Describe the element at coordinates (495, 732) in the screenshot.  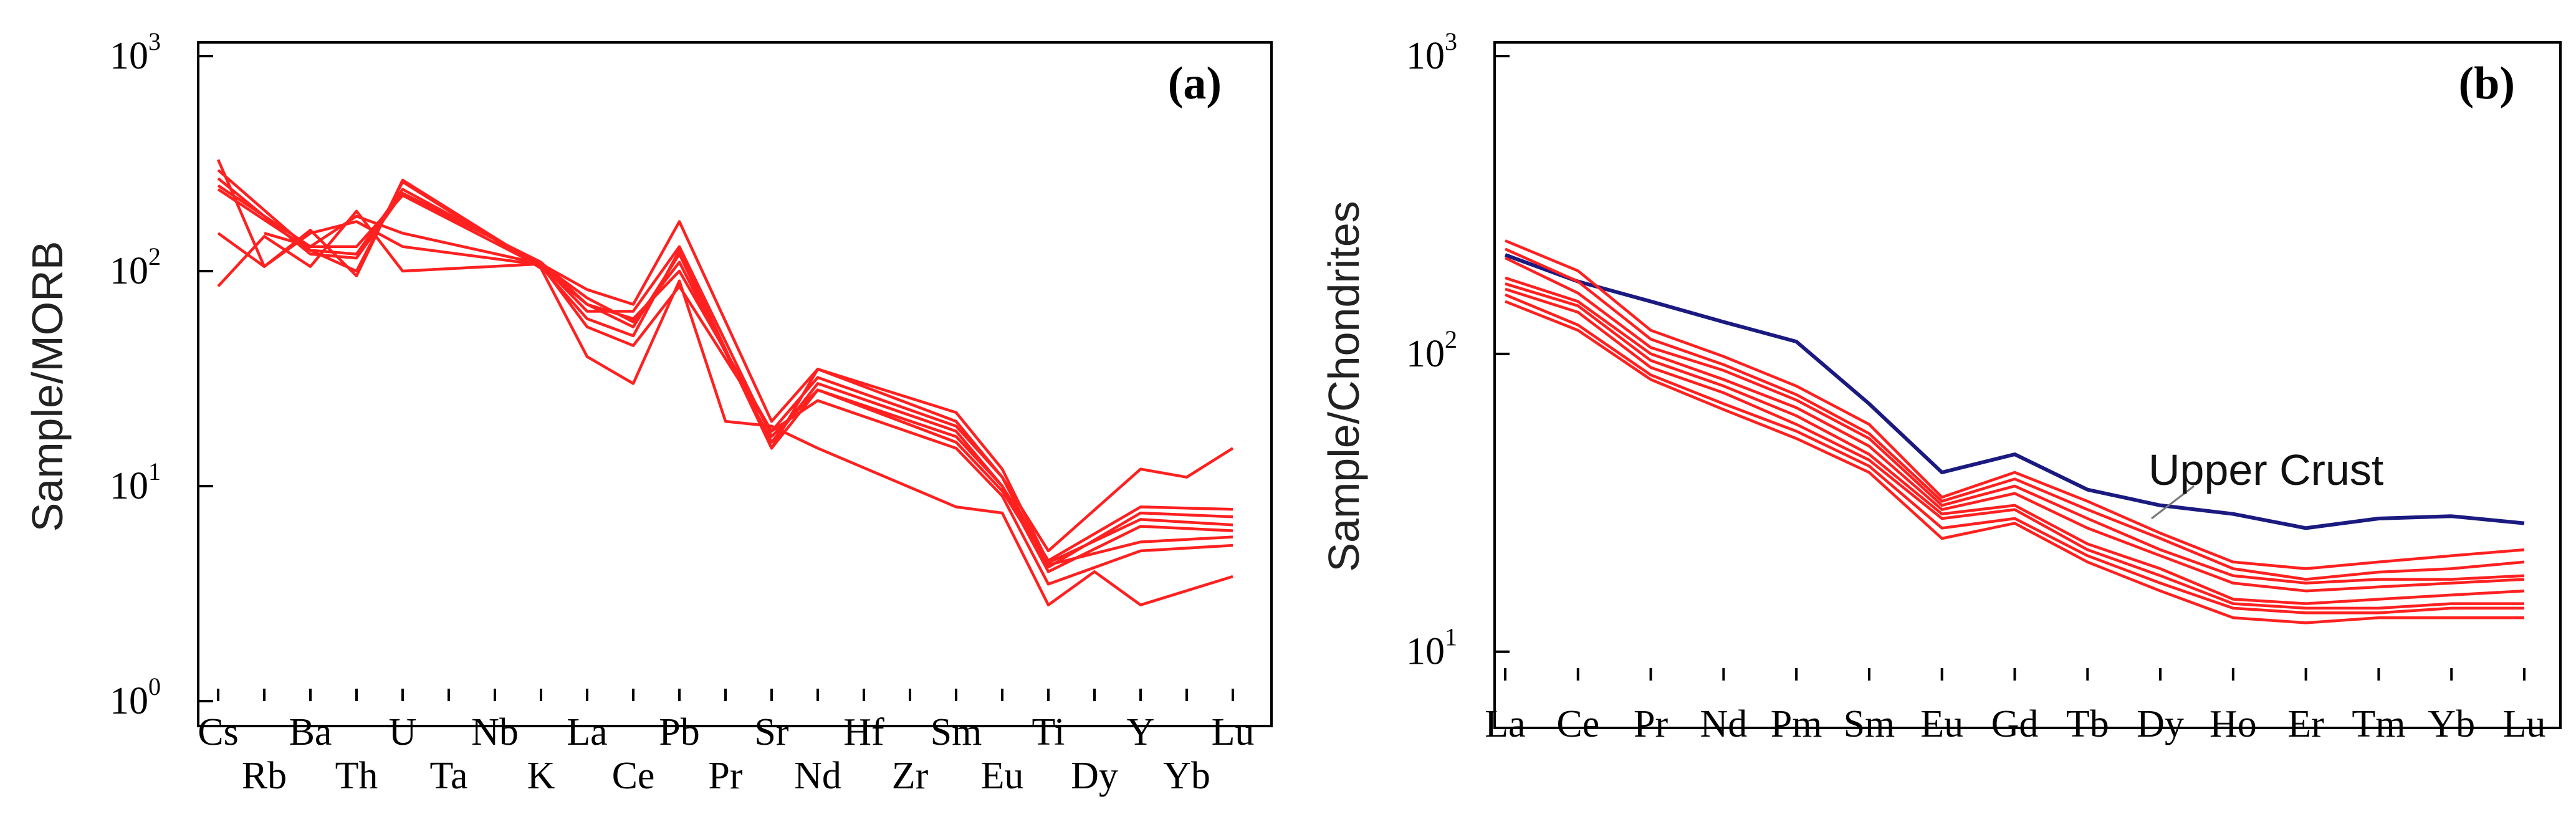
I see `x-tick-label-nb: Nb` at that location.